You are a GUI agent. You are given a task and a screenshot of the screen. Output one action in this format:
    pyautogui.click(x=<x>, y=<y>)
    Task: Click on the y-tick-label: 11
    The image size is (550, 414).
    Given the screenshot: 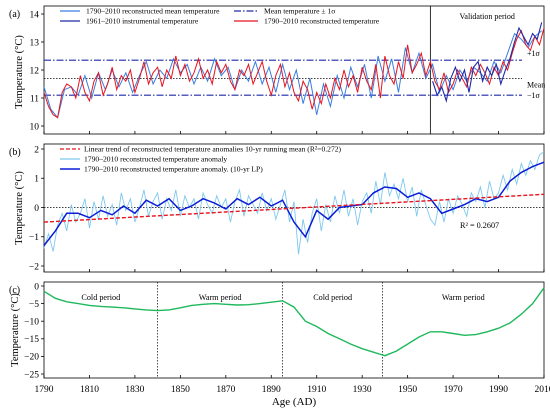 What is the action you would take?
    pyautogui.click(x=34, y=99)
    